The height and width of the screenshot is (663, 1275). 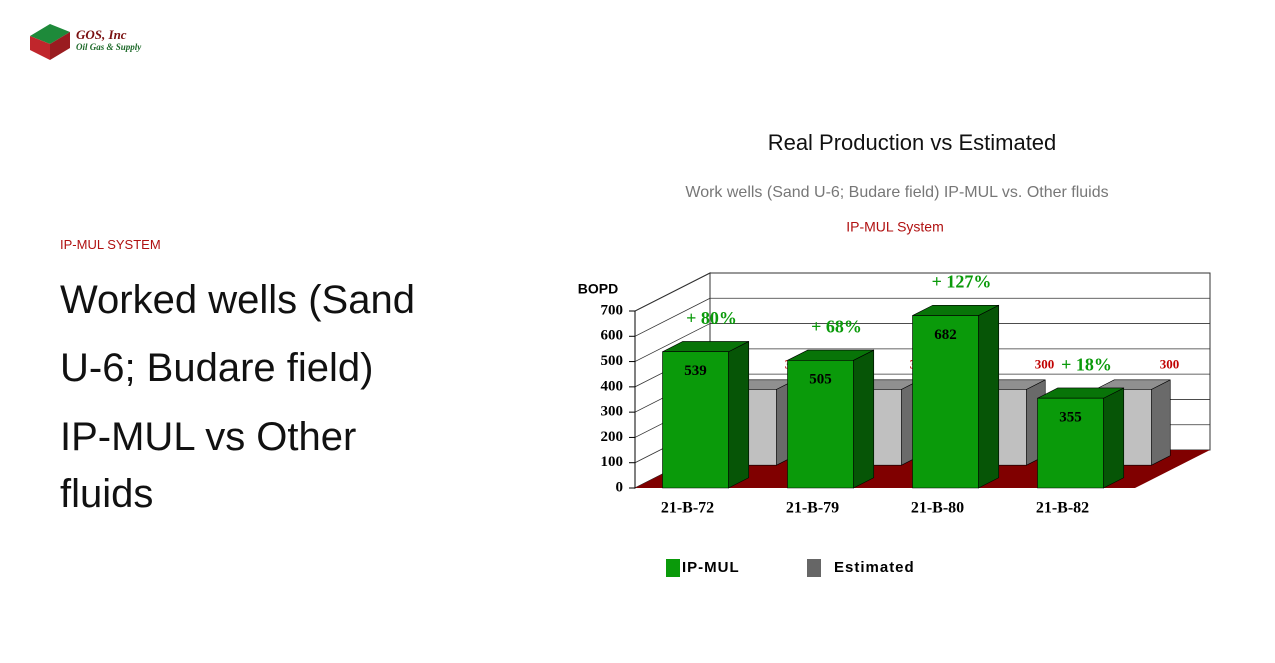 What do you see at coordinates (711, 567) in the screenshot?
I see `legend-label: IP-MUL` at bounding box center [711, 567].